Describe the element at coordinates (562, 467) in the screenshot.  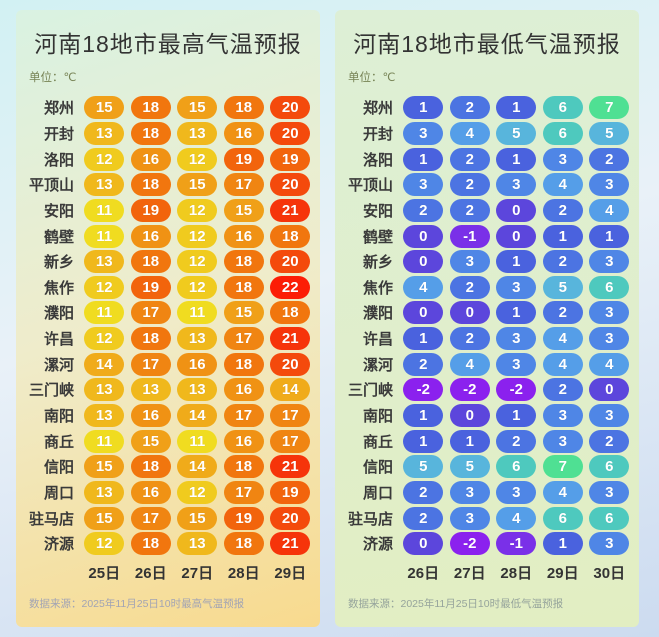
I see `temp-pill: 7` at that location.